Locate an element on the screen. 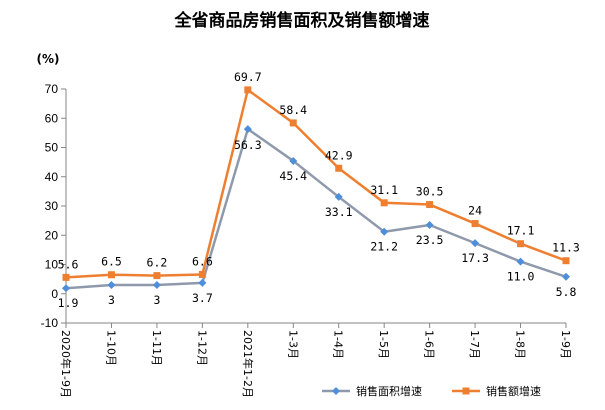 The image size is (605, 410). x-tick-label: 1-5月 is located at coordinates (383, 344).